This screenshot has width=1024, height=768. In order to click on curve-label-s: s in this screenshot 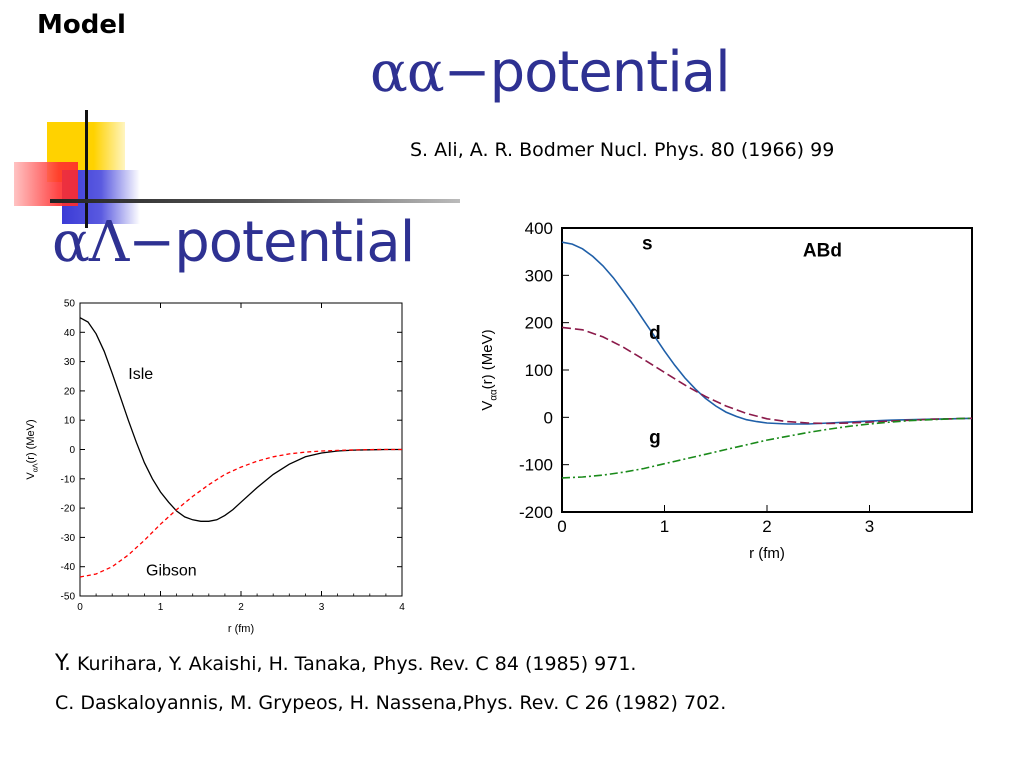, I will do `click(647, 243)`.